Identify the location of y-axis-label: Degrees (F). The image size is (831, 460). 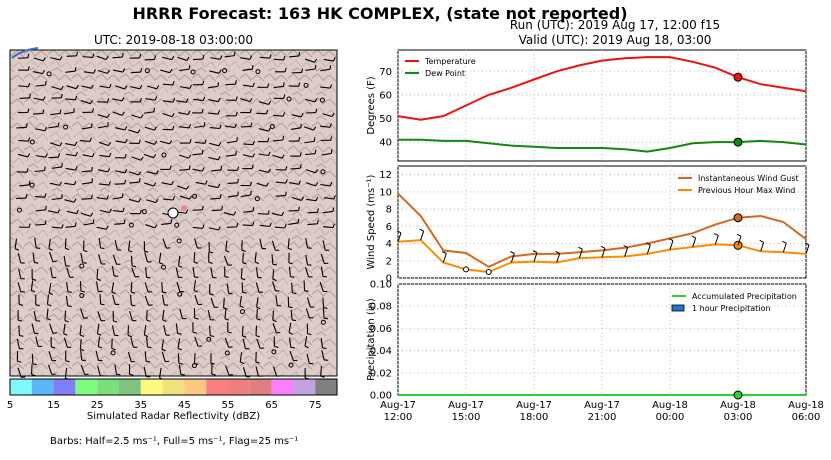
(371, 105).